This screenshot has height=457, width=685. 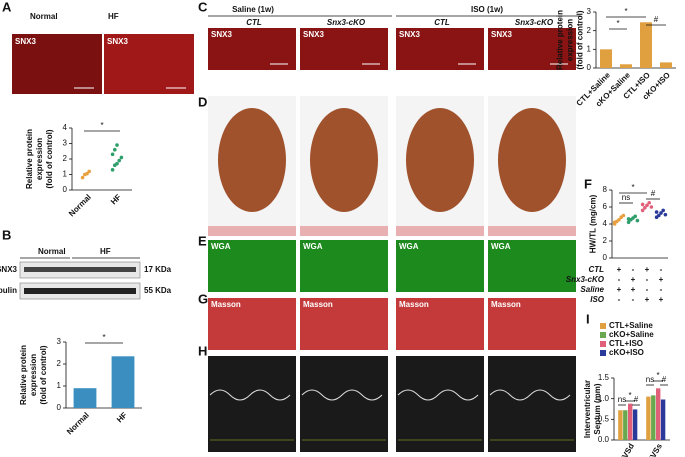 What do you see at coordinates (440, 404) in the screenshot?
I see `echo-image` at bounding box center [440, 404].